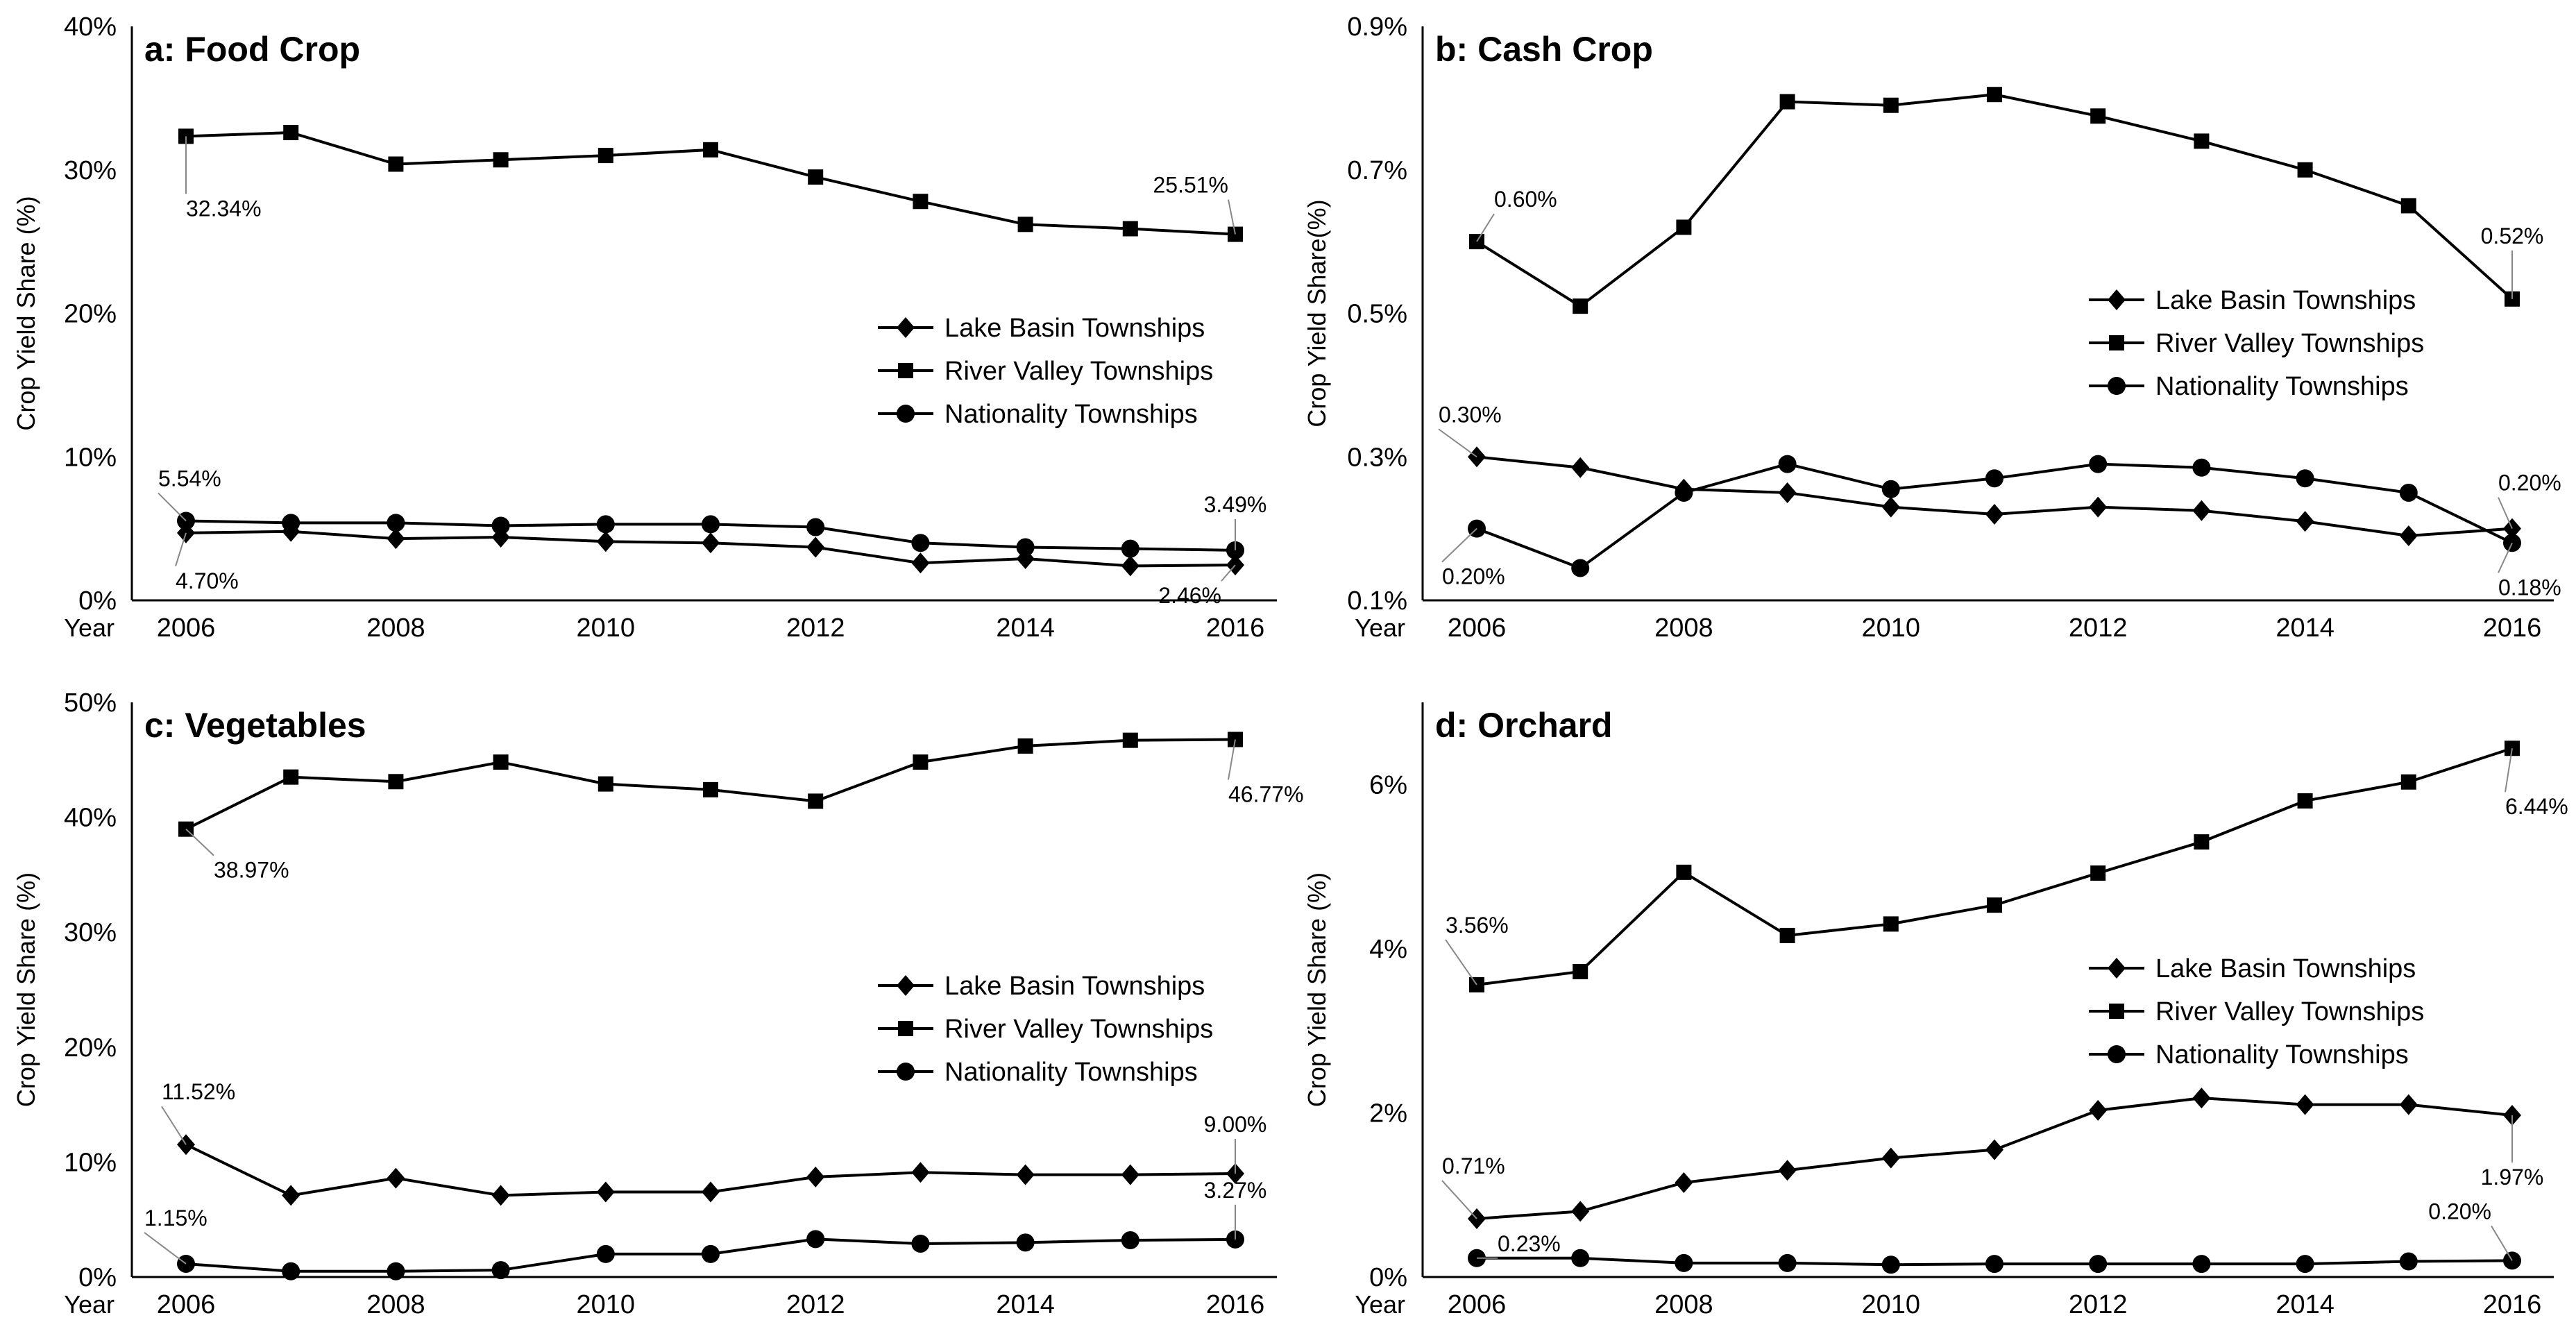  I want to click on x-axis-label: Year, so click(1380, 1304).